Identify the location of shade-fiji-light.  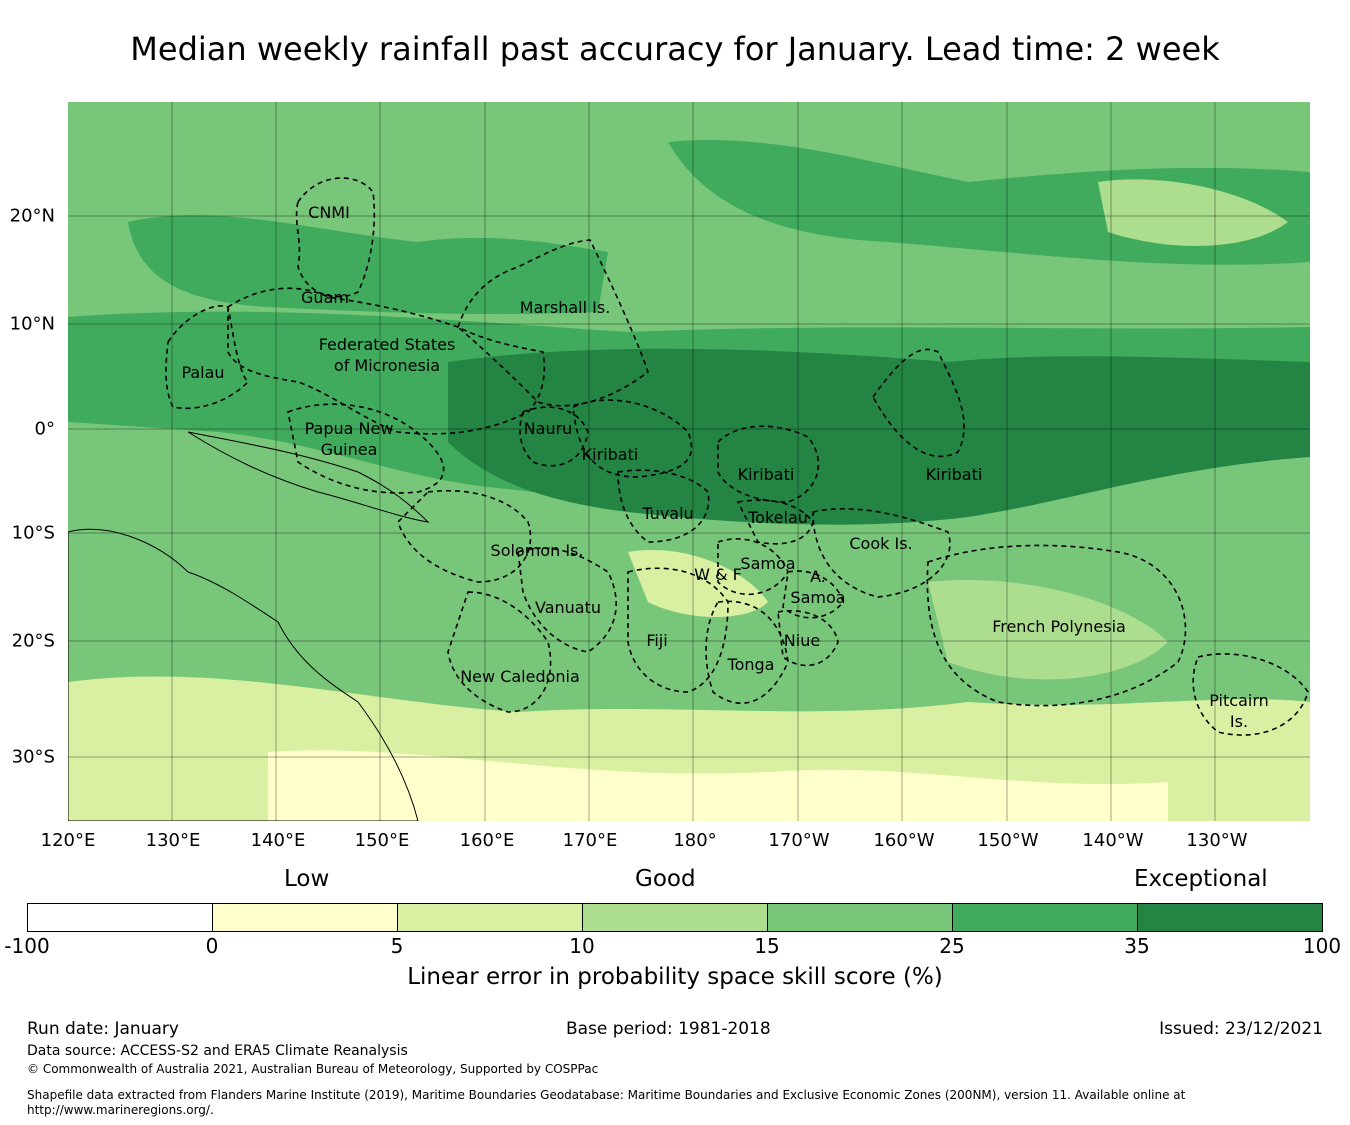
(698, 583).